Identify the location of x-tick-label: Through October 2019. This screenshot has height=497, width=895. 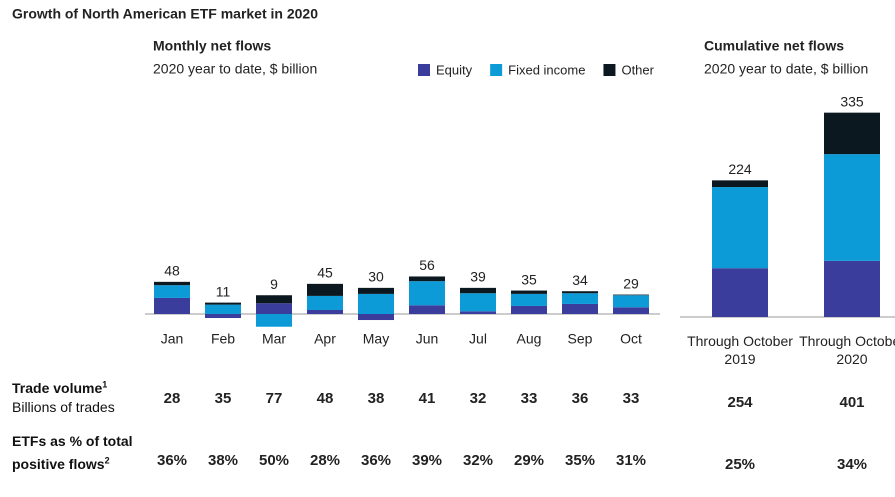
(740, 350).